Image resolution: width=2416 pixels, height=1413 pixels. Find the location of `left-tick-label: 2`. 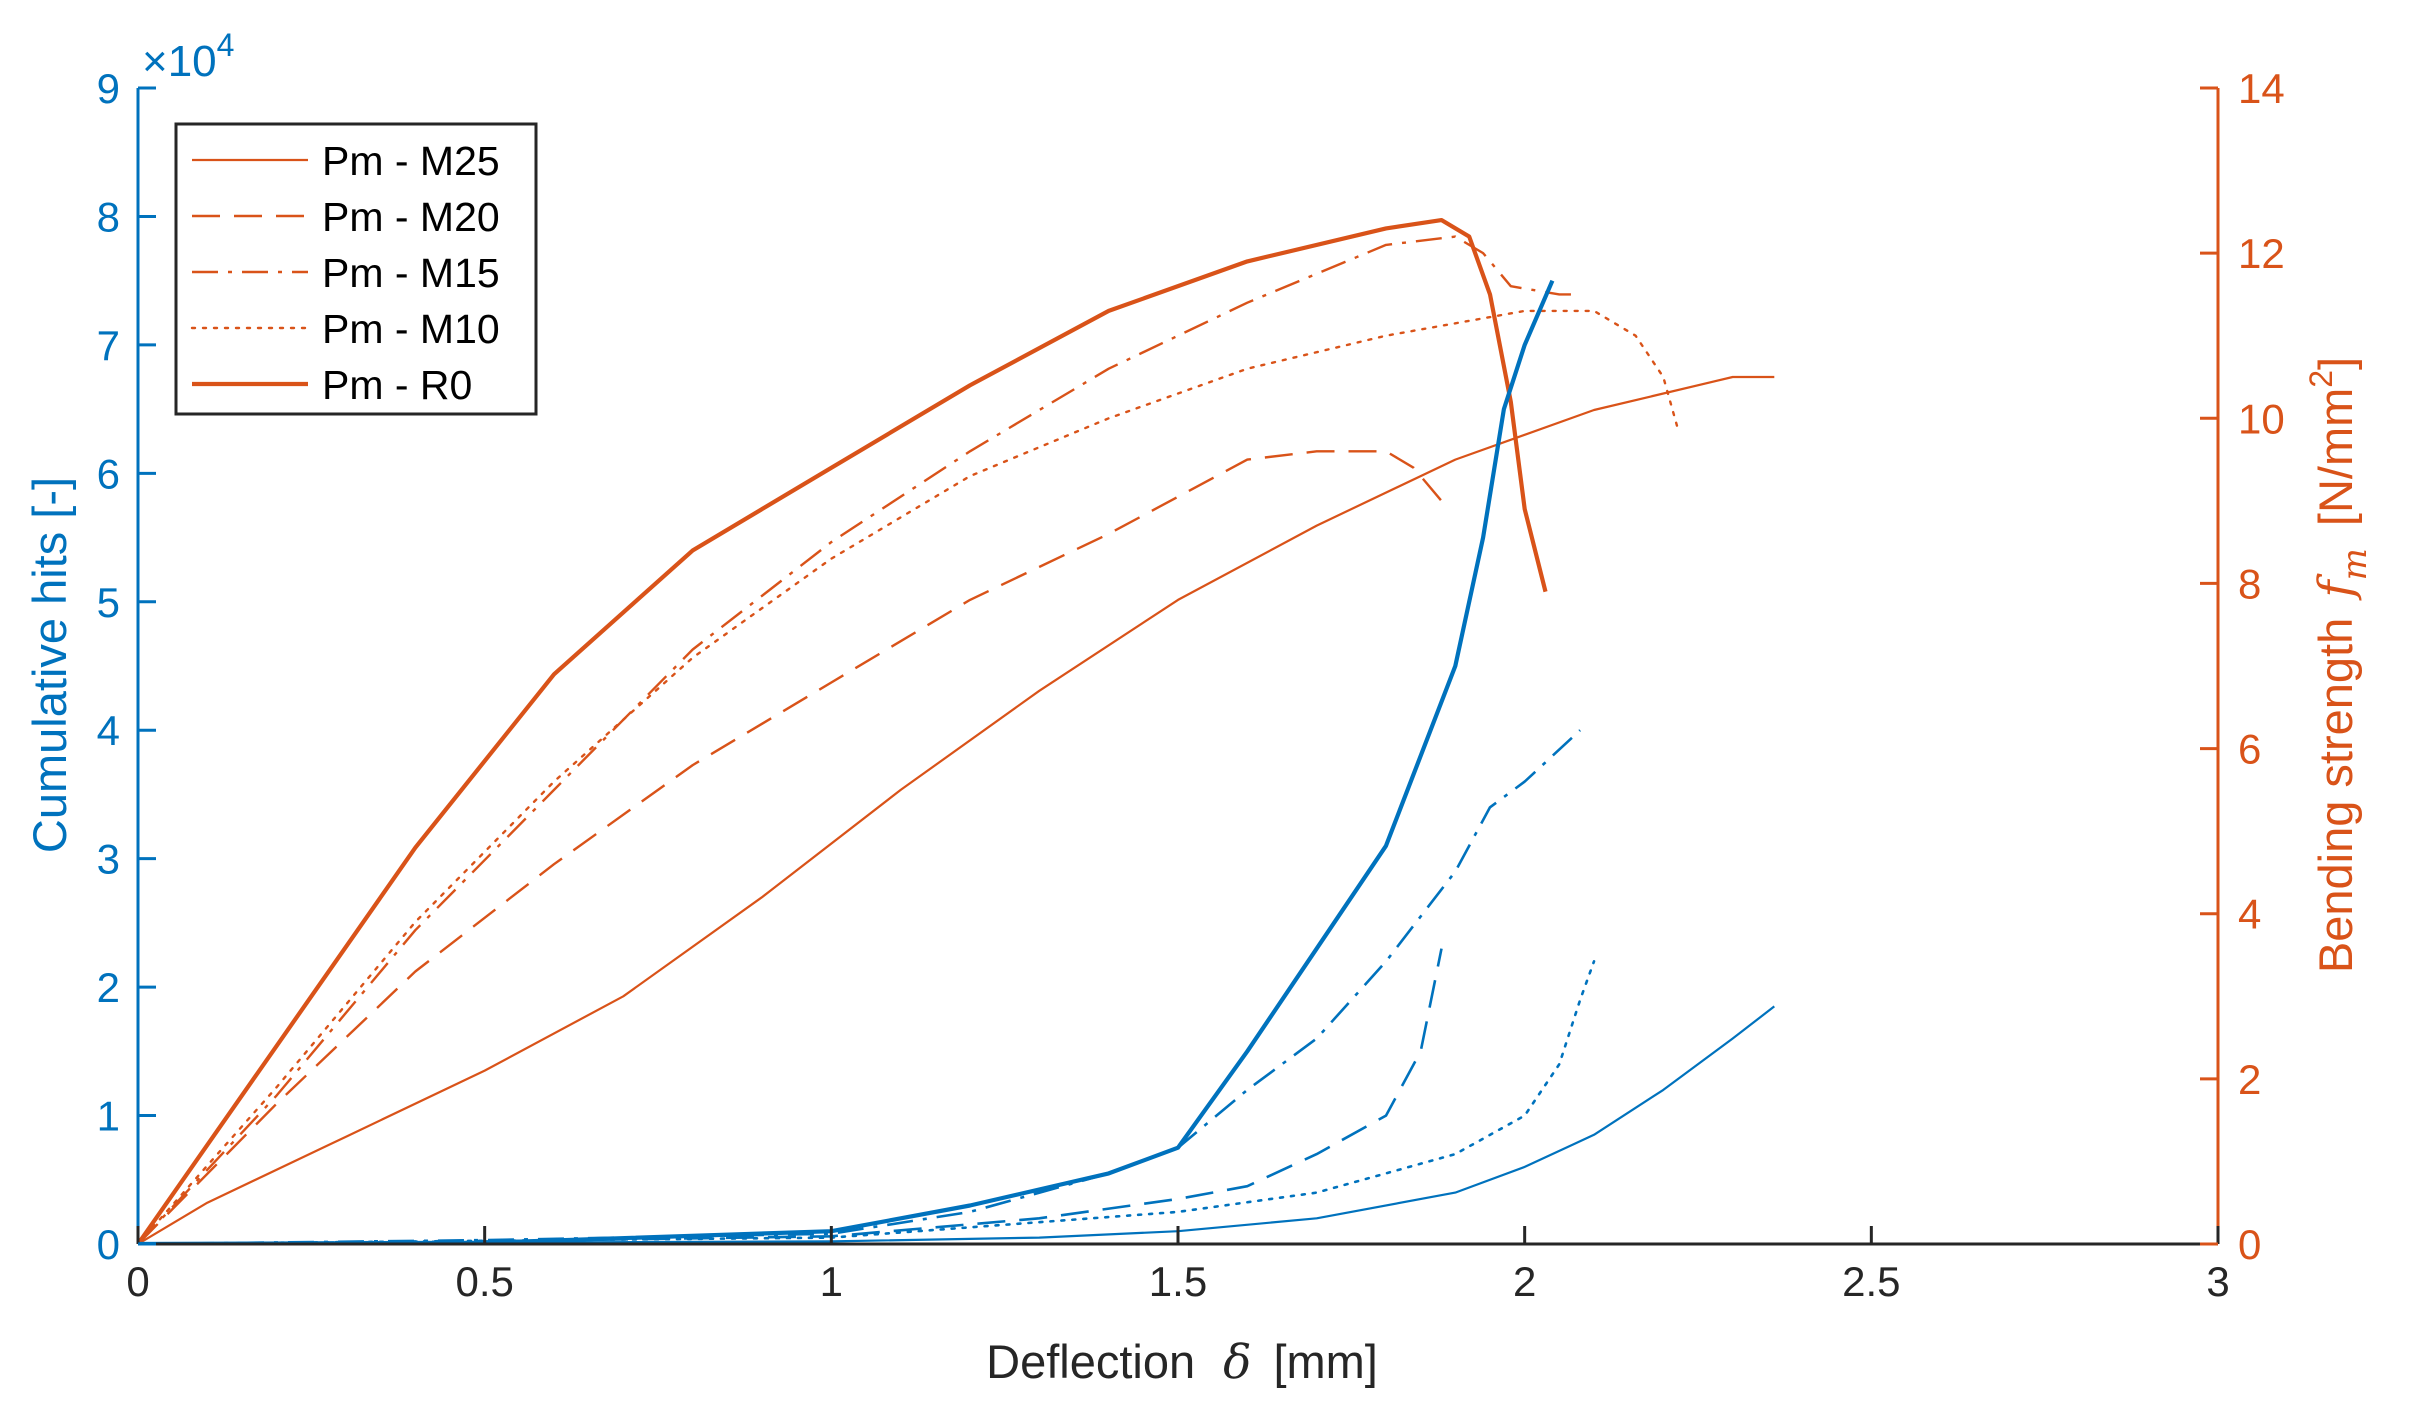

left-tick-label: 2 is located at coordinates (108, 987).